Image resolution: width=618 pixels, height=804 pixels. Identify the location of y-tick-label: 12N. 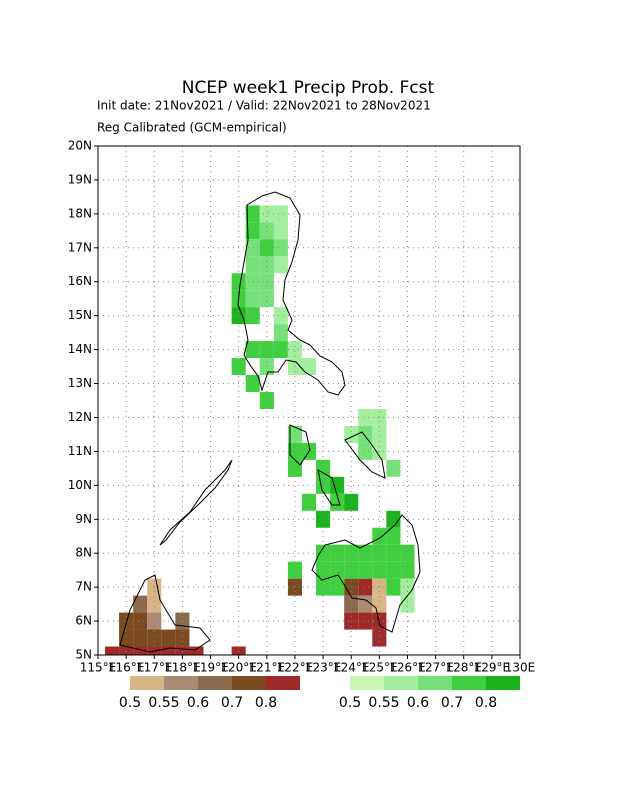
(80, 417).